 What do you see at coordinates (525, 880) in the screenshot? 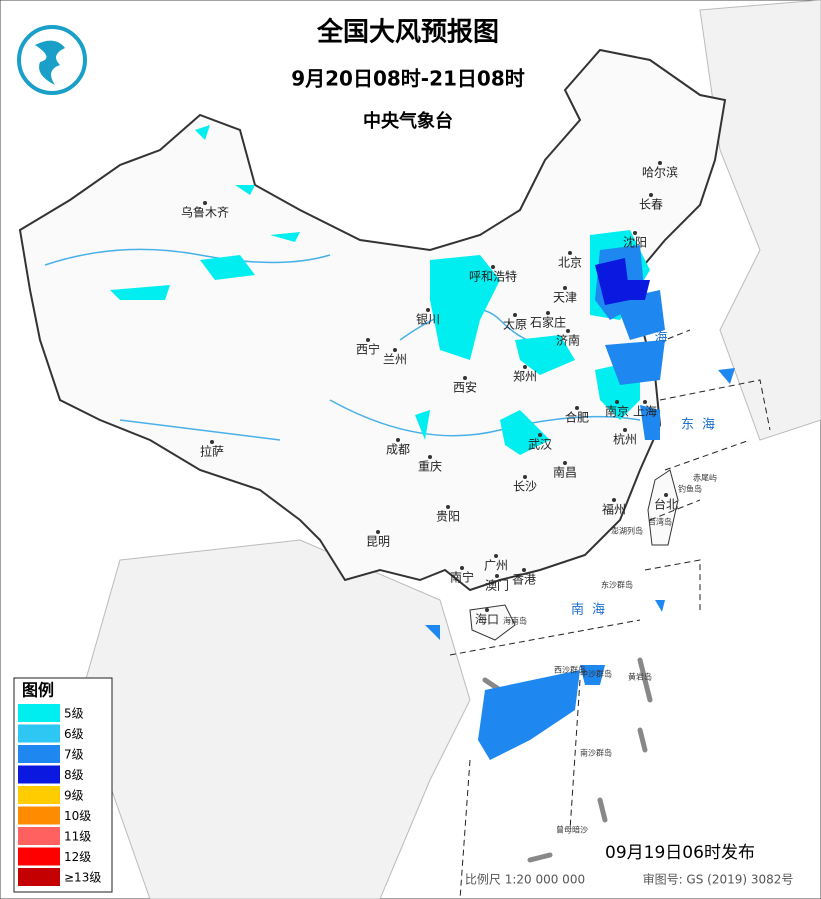
I see `scale: 比例尺 1:20 000 000` at bounding box center [525, 880].